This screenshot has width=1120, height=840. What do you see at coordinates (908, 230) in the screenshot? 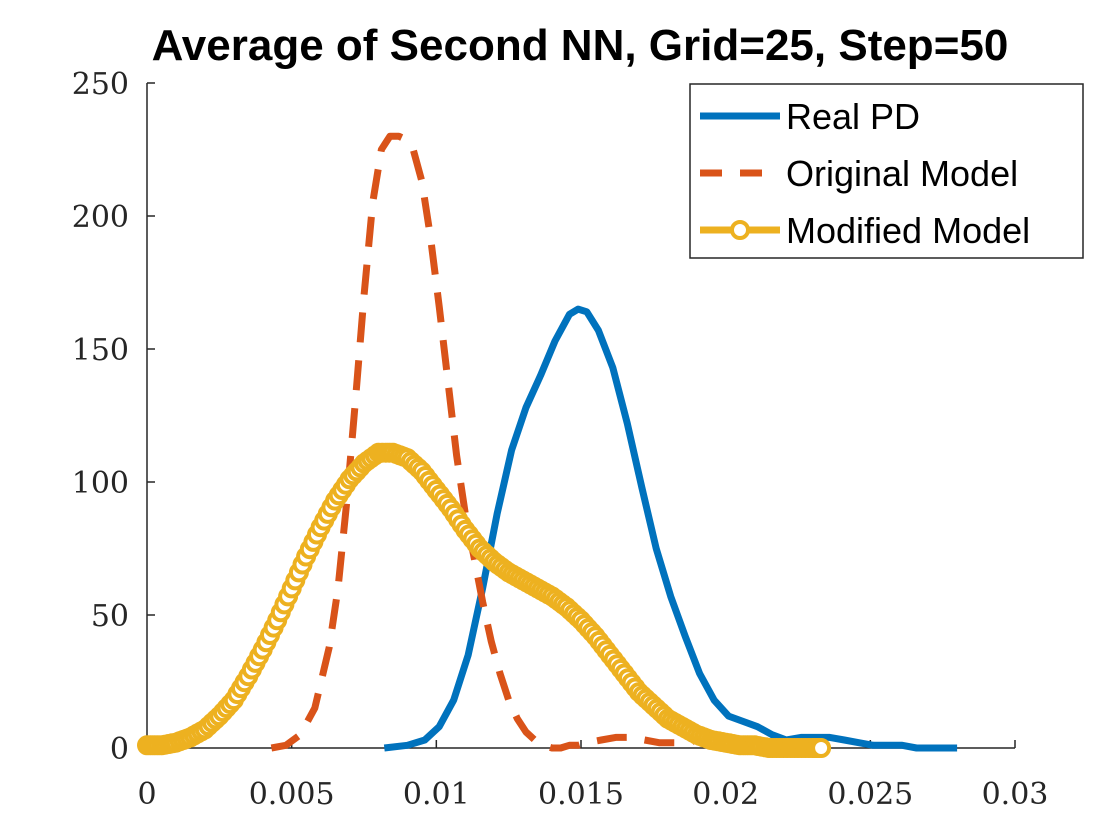
I see `legend-label: Modified Model` at bounding box center [908, 230].